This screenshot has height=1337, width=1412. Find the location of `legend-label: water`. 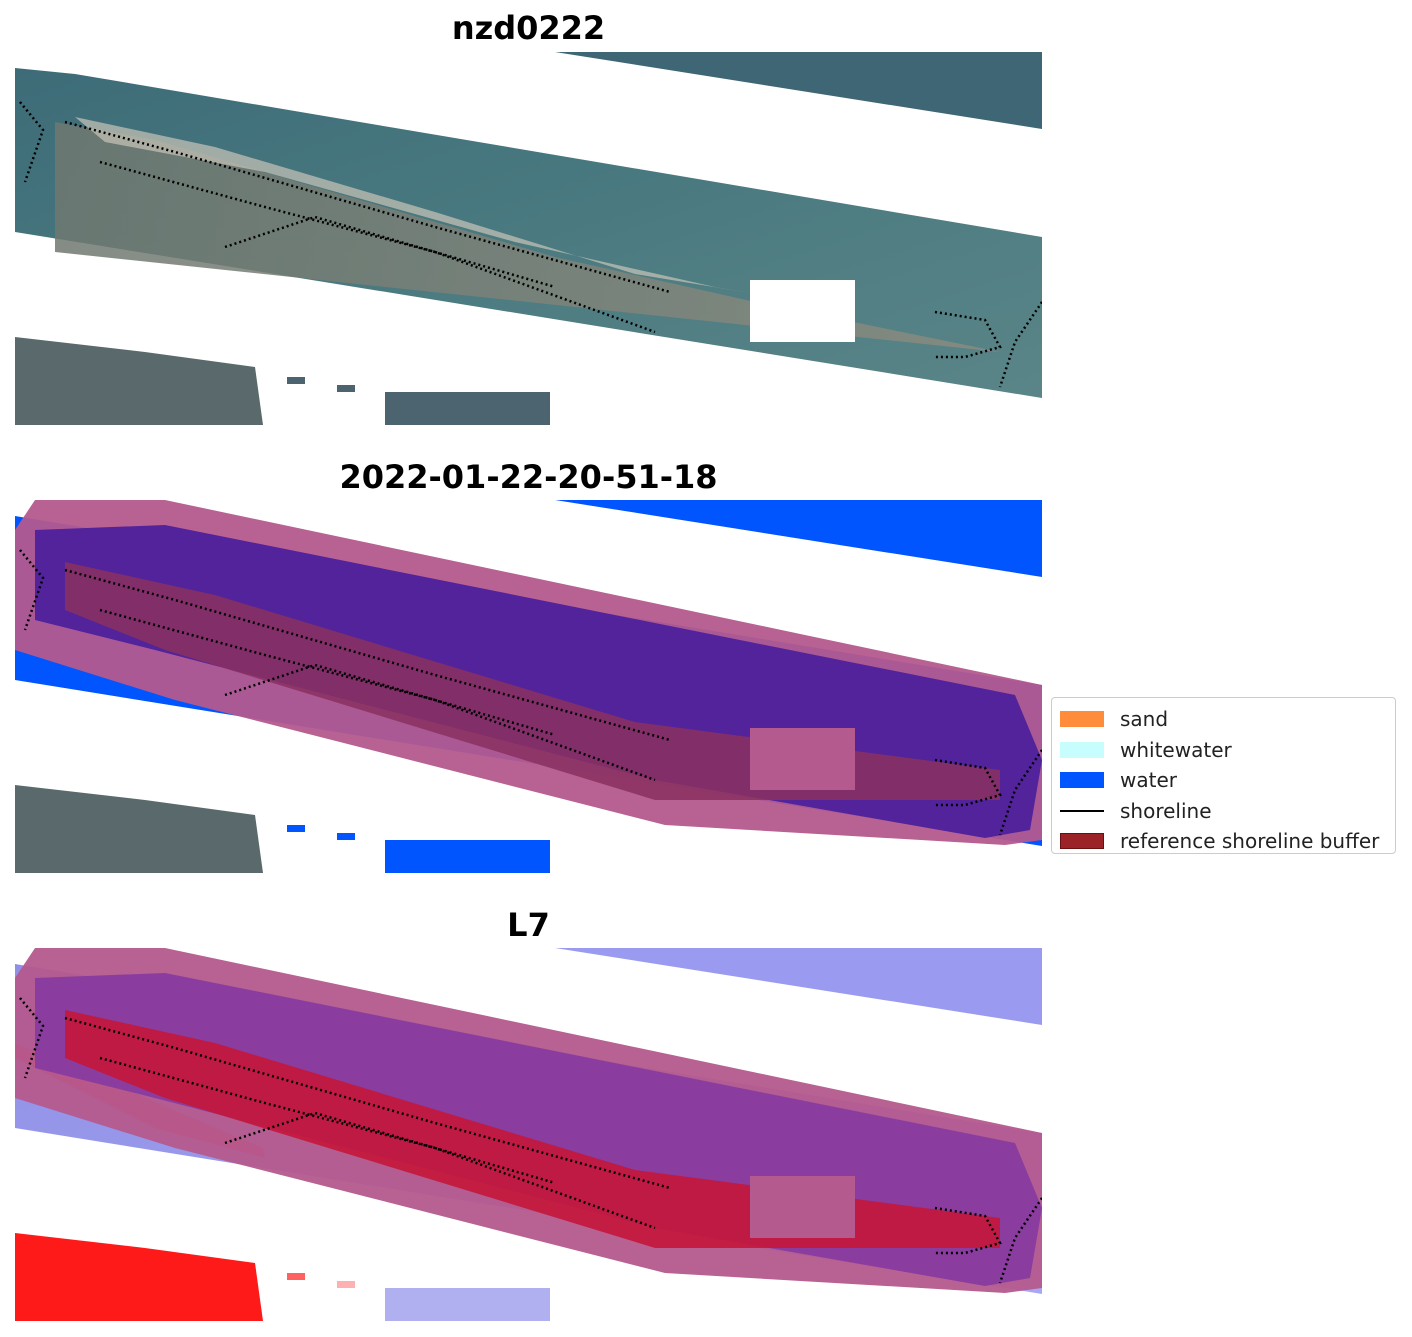

legend-label: water is located at coordinates (1148, 780).